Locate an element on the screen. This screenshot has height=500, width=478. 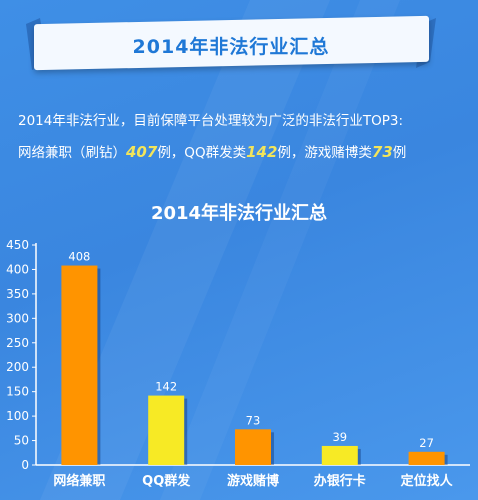
y-tick-label: 300 is located at coordinates (17, 318).